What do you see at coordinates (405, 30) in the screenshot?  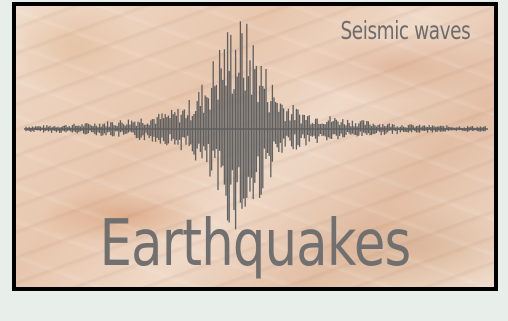 I see `subtitle: Seismic waves` at bounding box center [405, 30].